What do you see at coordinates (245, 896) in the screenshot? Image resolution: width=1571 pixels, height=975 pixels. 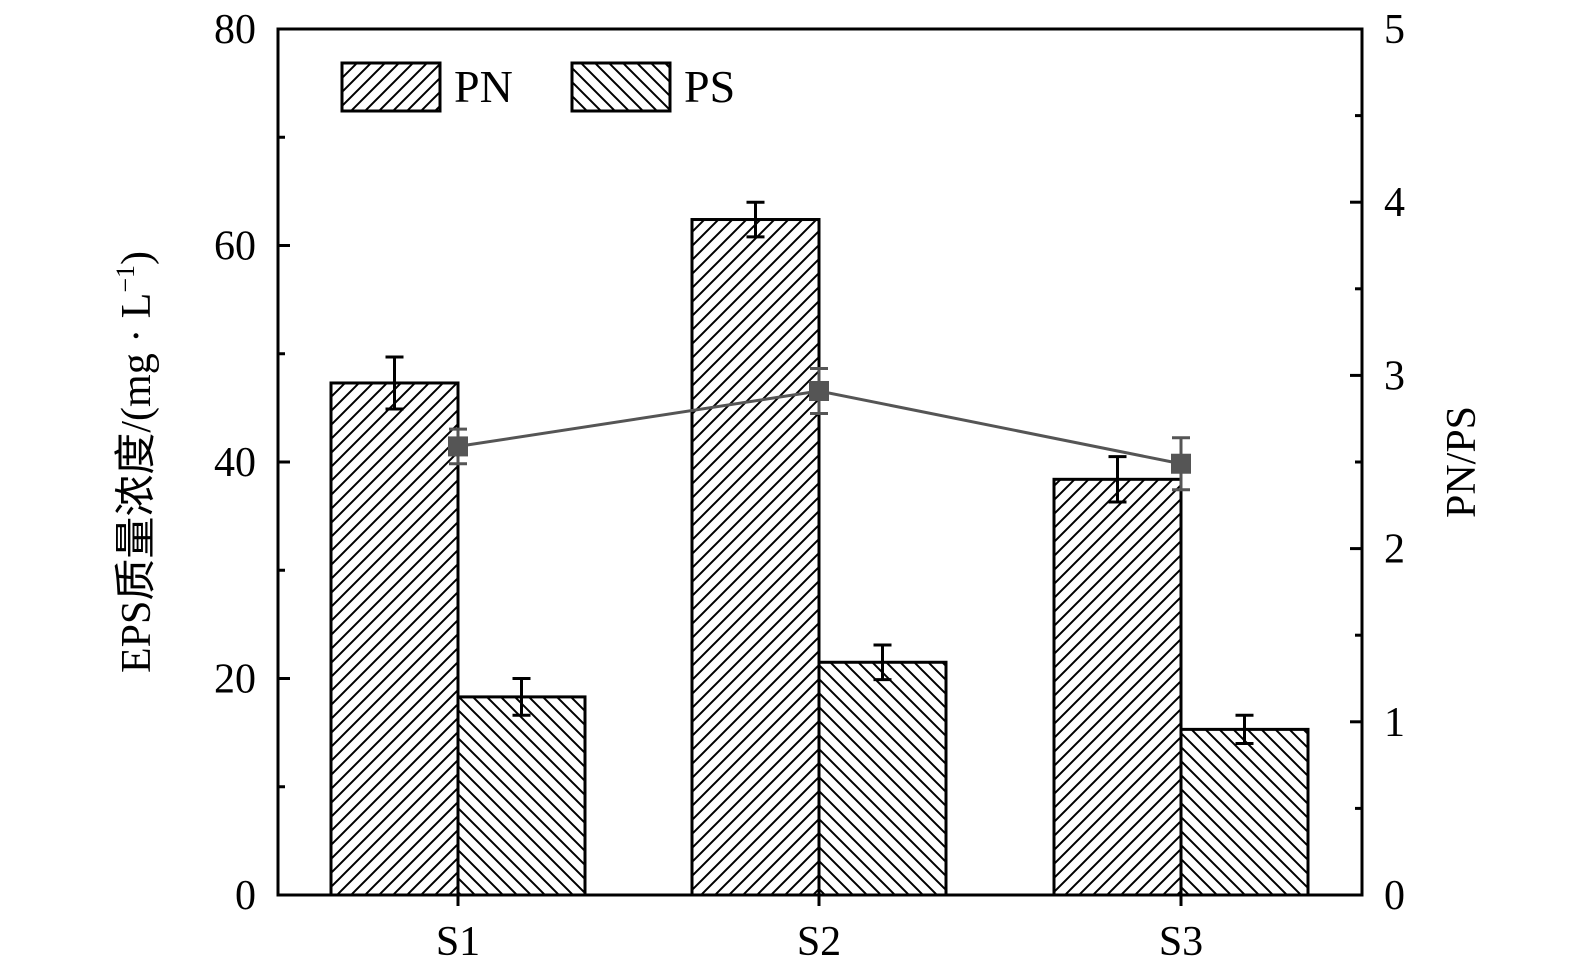 I see `left-tick-label: 0` at bounding box center [245, 896].